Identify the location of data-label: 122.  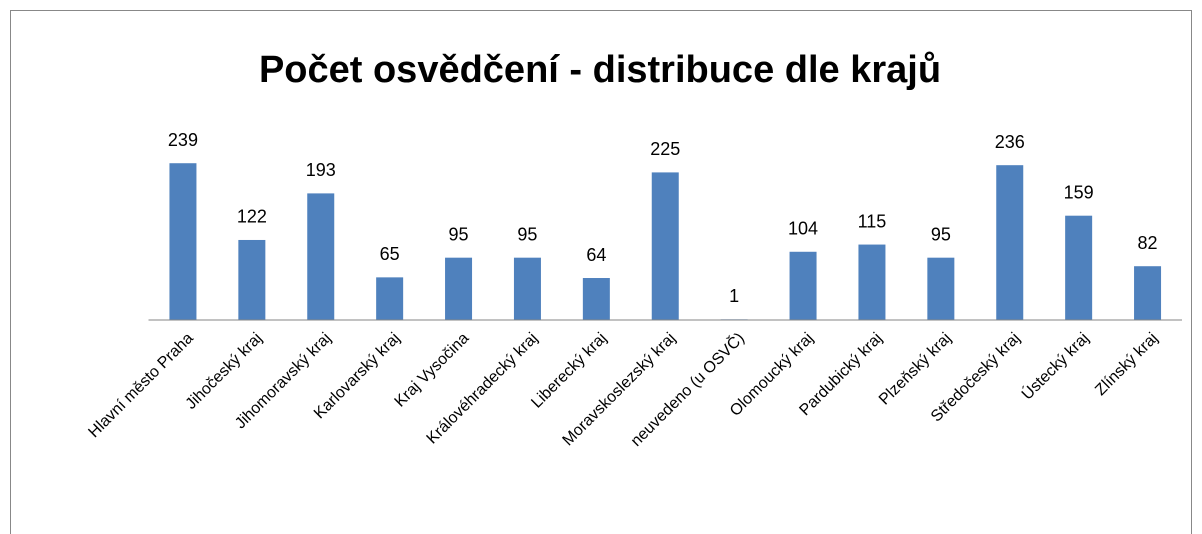
(252, 217).